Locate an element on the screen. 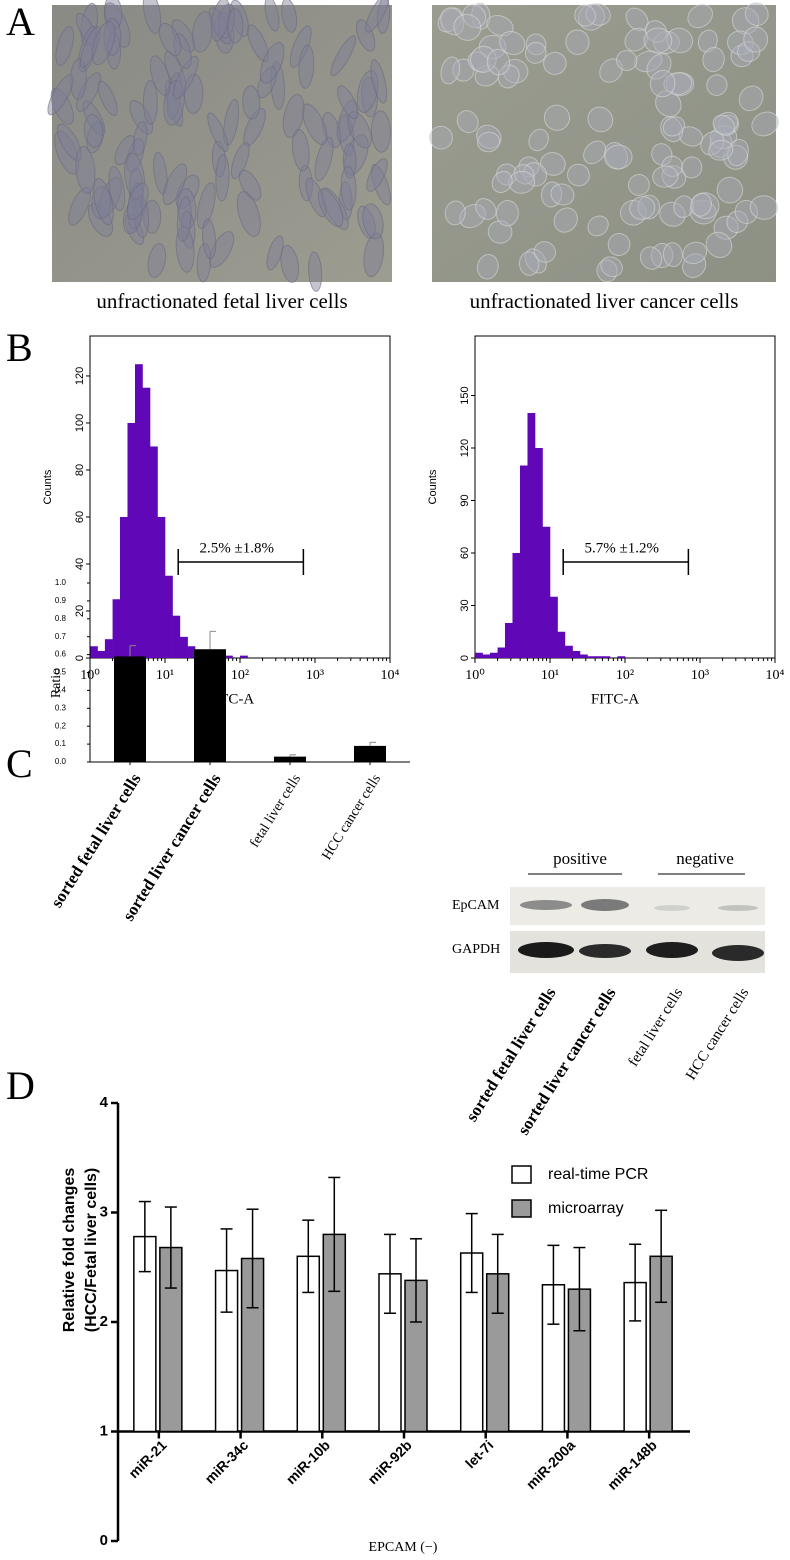 Image resolution: width=790 pixels, height=1560 pixels. x-tick-label: miR-21 is located at coordinates (147, 1459).